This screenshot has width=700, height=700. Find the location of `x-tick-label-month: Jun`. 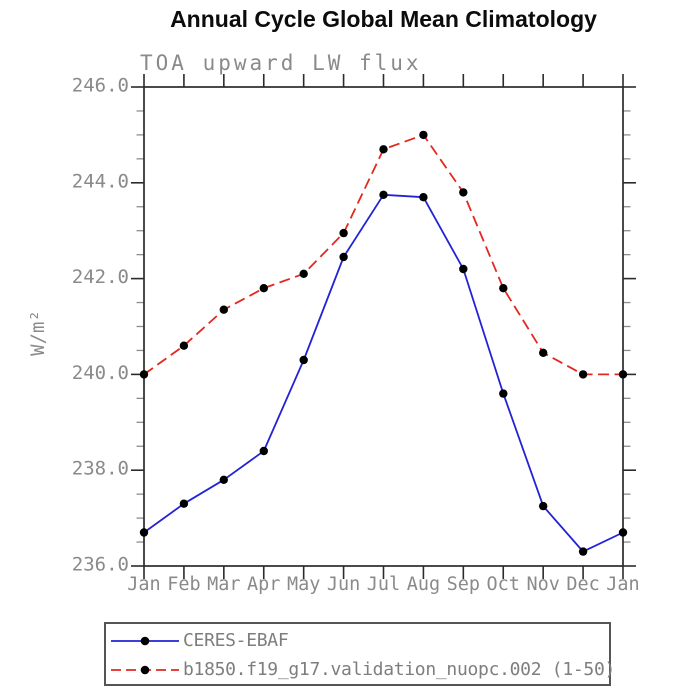

x-tick-label-month: Jun is located at coordinates (343, 584).